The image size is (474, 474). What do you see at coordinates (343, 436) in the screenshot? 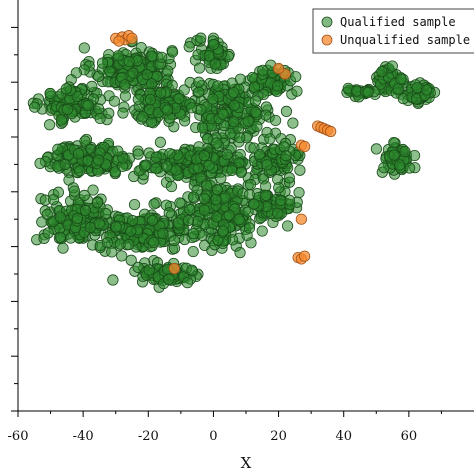
I see `x-tick-label: 40` at bounding box center [343, 436].